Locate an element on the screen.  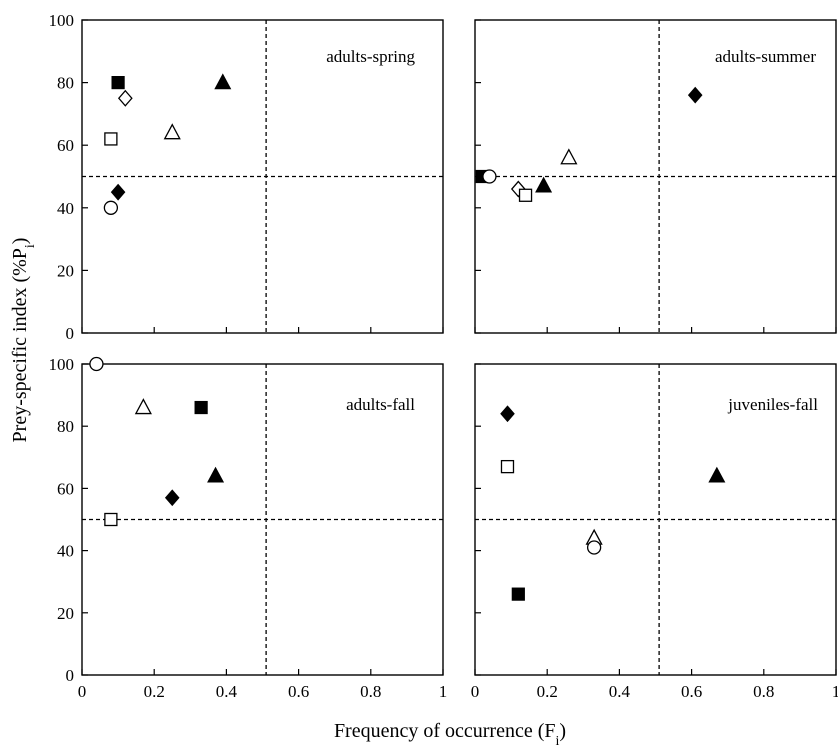
y-axis-title-subscript: i is located at coordinates (30, 246).